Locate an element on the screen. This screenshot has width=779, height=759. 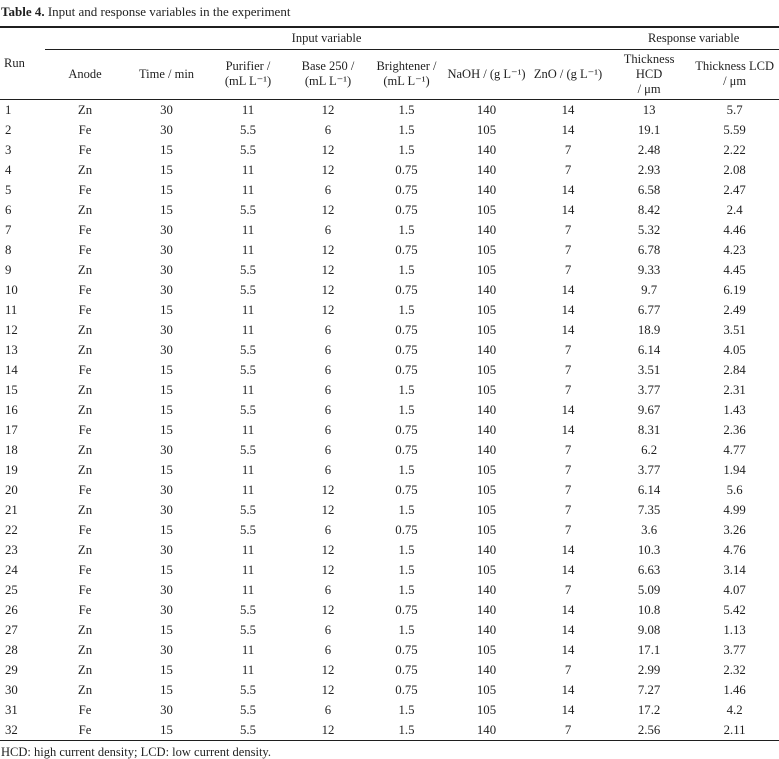
run-cell: 4 is located at coordinates (8, 169).